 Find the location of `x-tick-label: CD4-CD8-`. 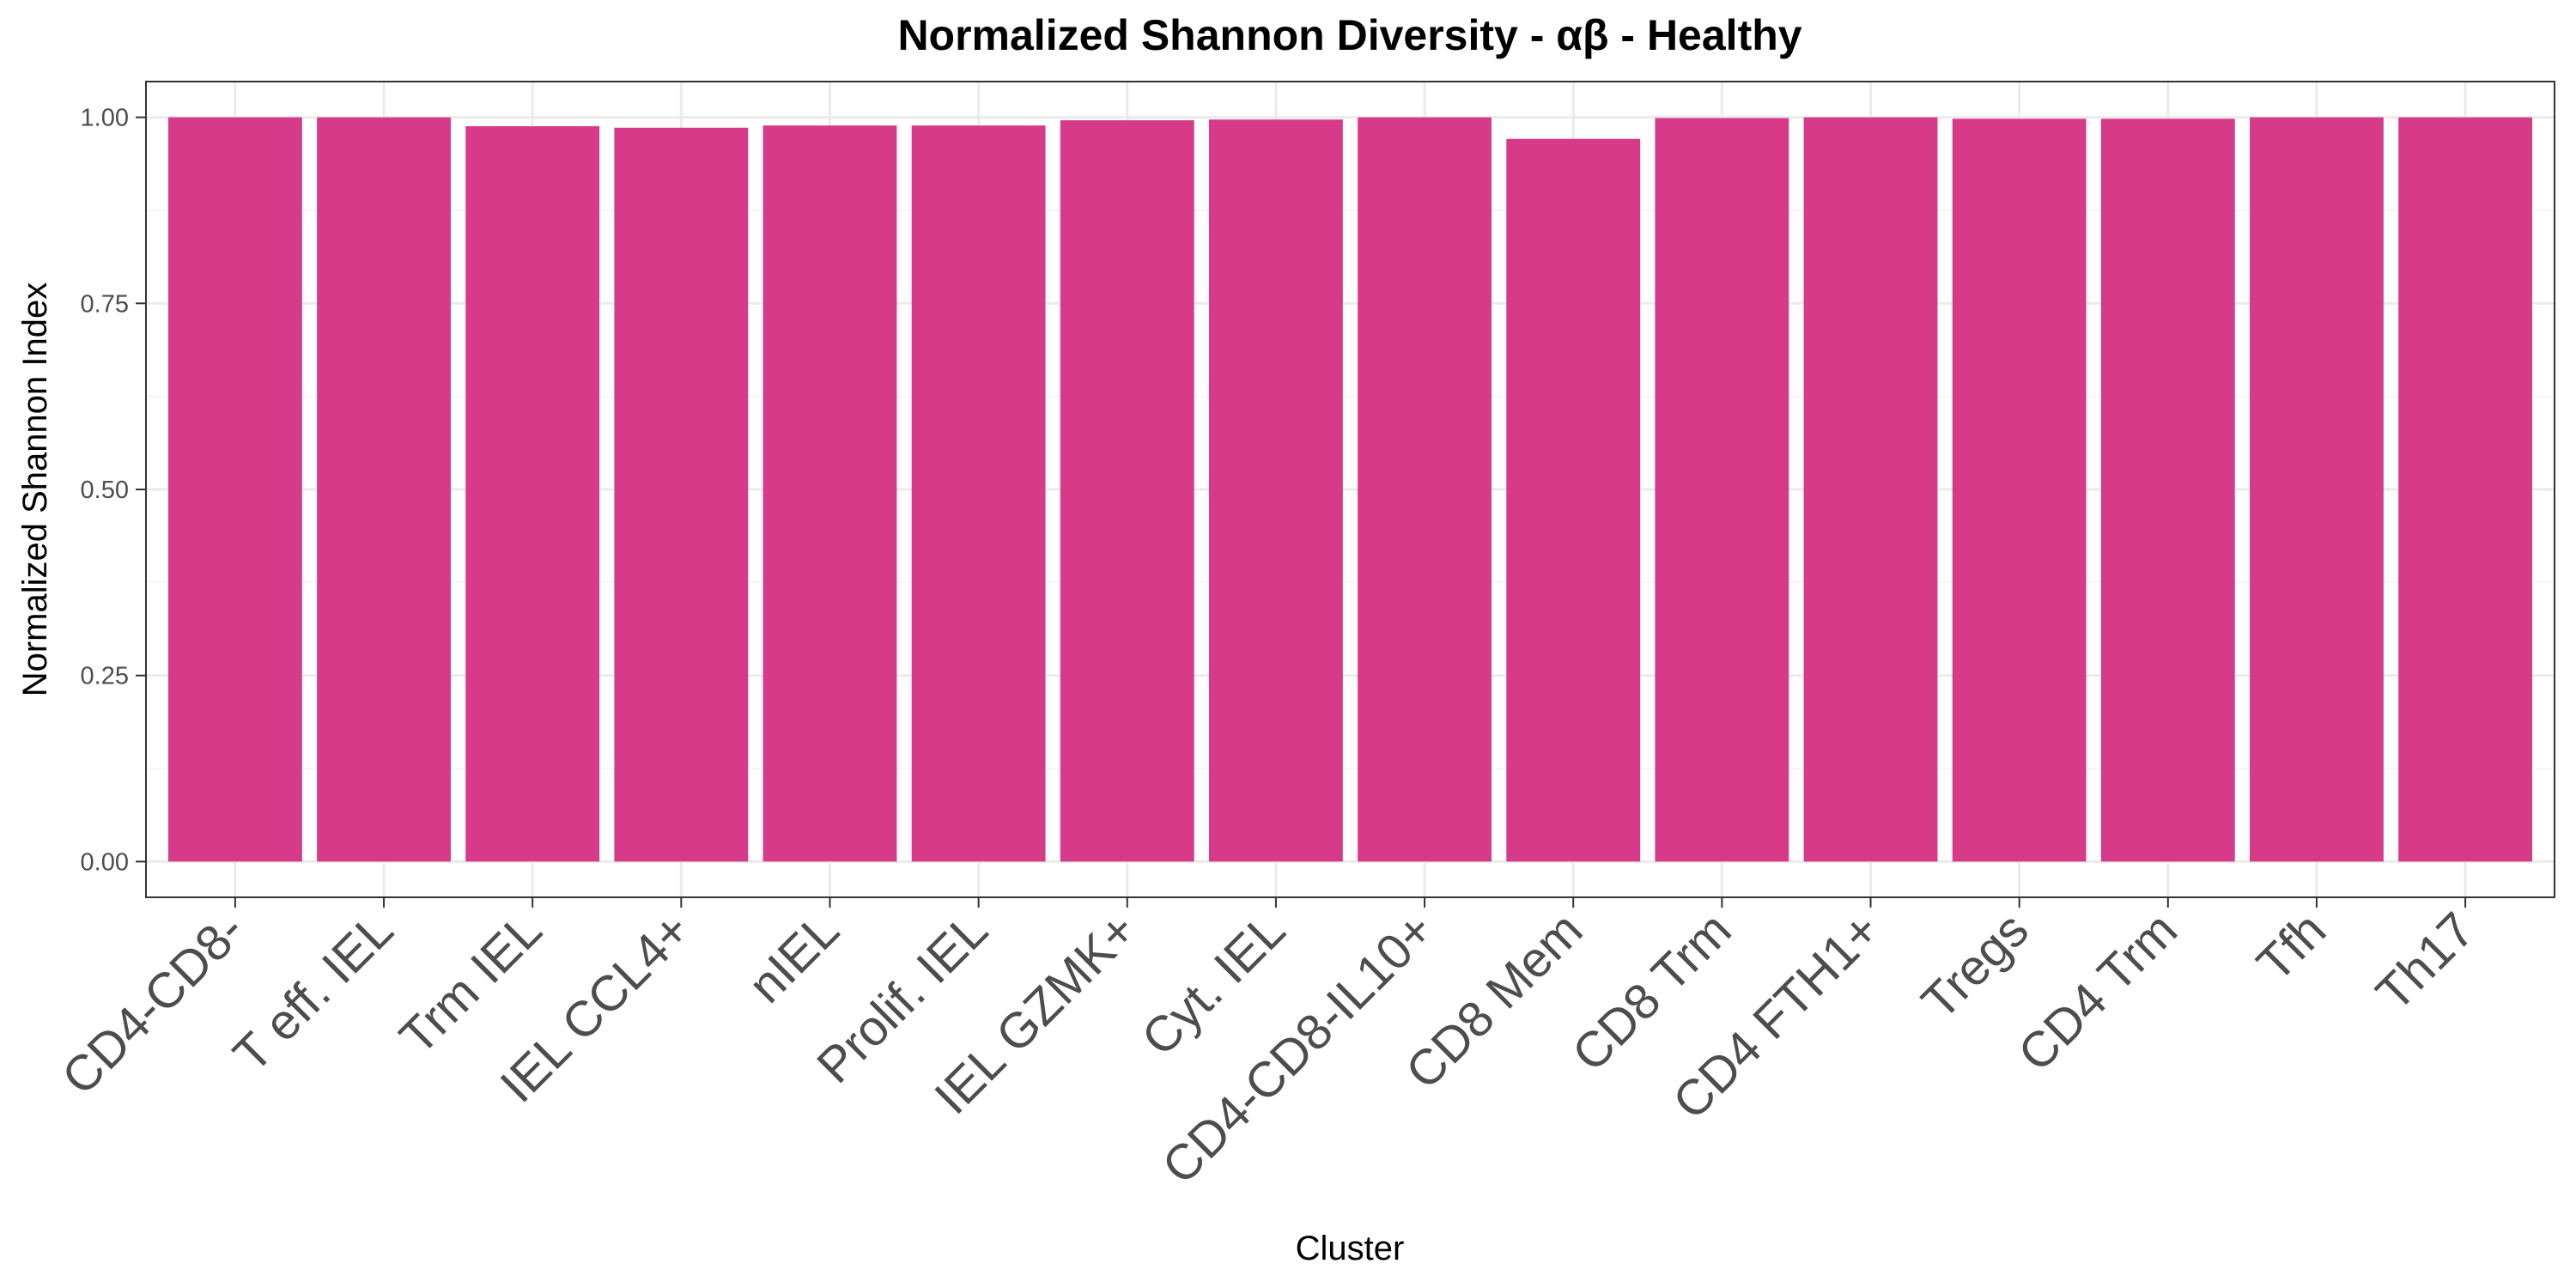

x-tick-label: CD4-CD8- is located at coordinates (153, 1003).